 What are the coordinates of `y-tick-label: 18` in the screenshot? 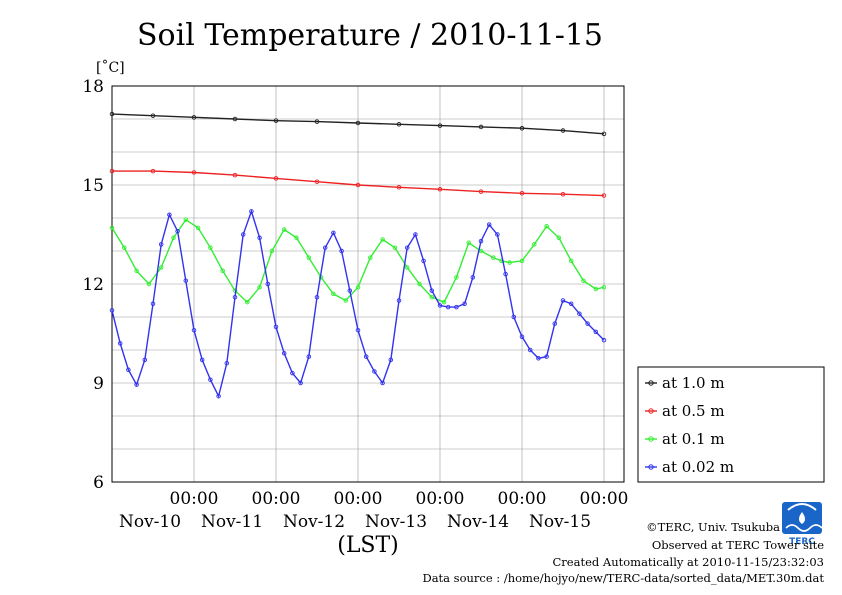 It's located at (93, 87).